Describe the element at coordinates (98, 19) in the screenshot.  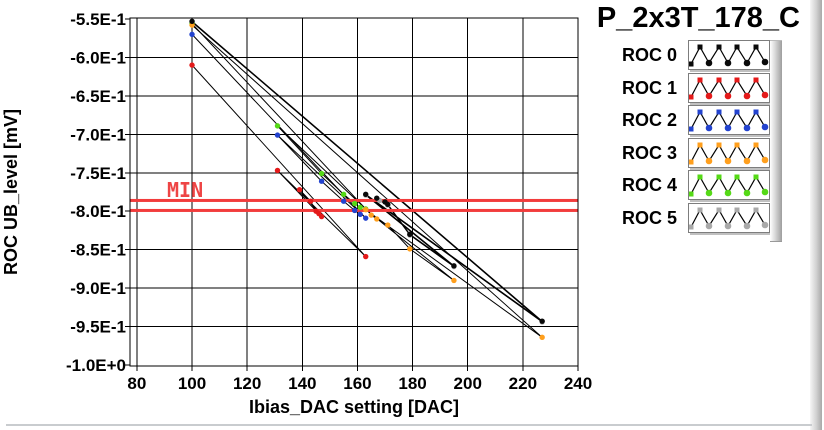
I see `svg-text: -5.5E-1` at that location.